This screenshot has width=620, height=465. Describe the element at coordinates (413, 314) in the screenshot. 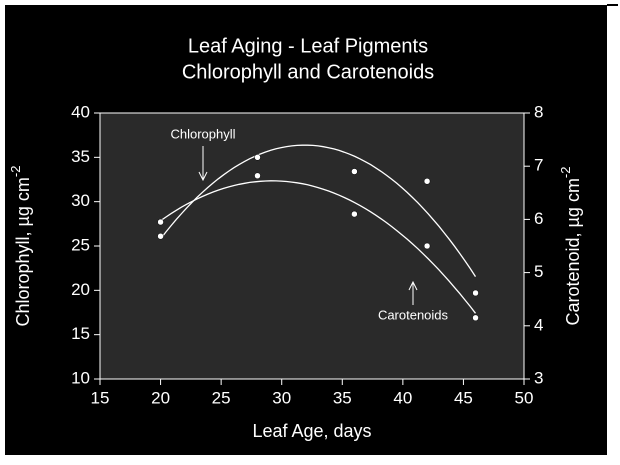

I see `annotation: Carotenoids` at that location.